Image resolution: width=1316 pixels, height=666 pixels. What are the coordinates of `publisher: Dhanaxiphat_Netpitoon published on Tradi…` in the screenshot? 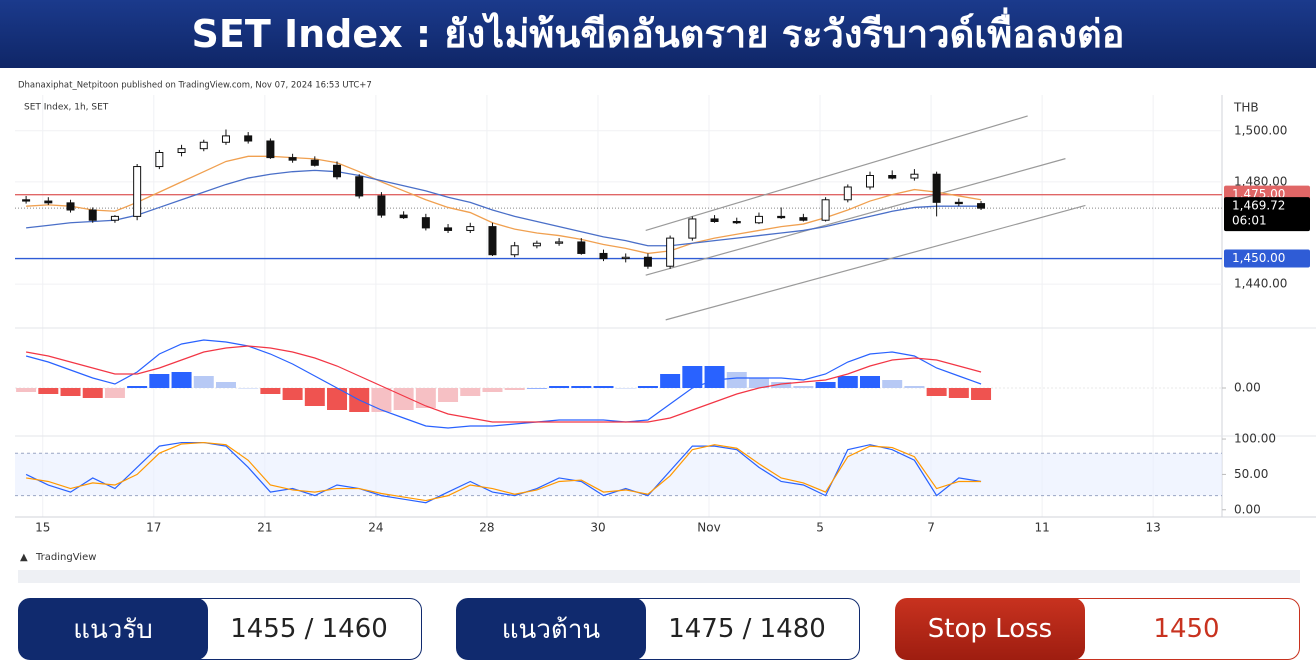 It's located at (195, 86).